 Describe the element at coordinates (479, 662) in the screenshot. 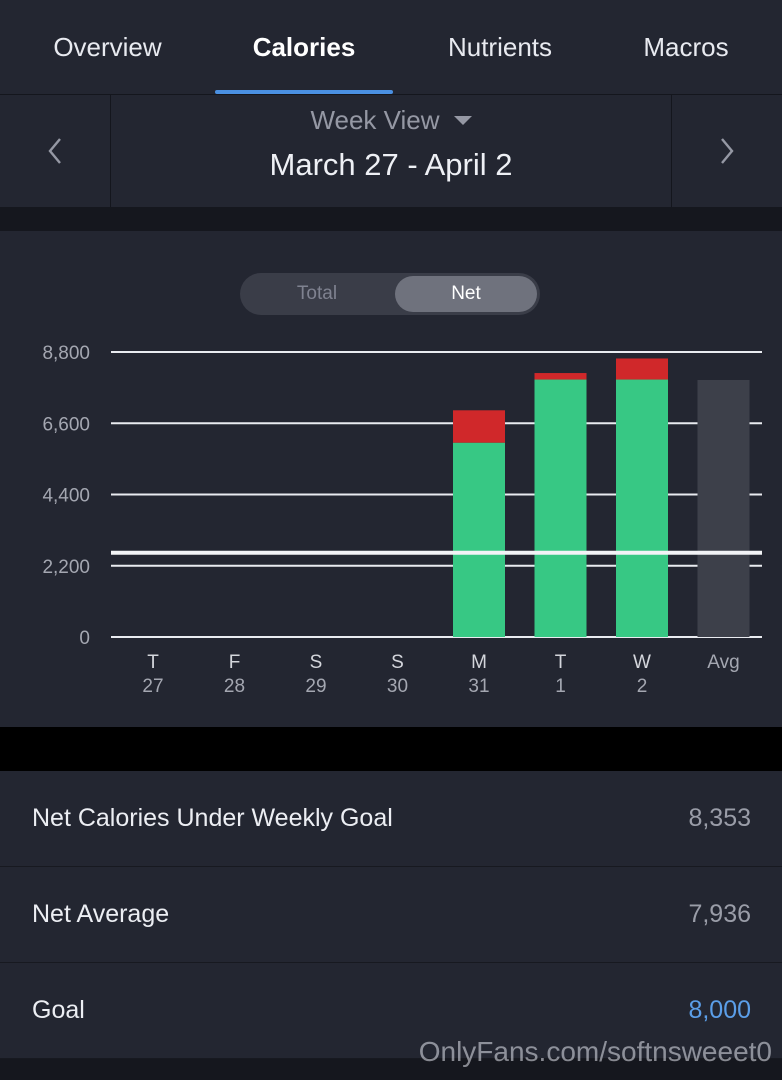

I see `x-day-label: M` at that location.